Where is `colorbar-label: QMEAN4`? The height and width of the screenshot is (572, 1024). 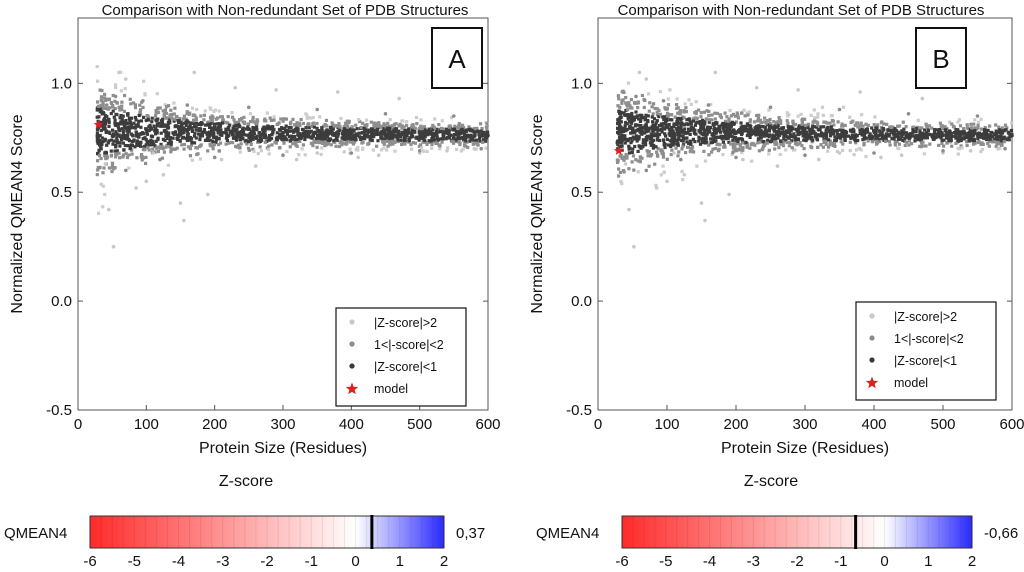
colorbar-label: QMEAN4 is located at coordinates (35, 533).